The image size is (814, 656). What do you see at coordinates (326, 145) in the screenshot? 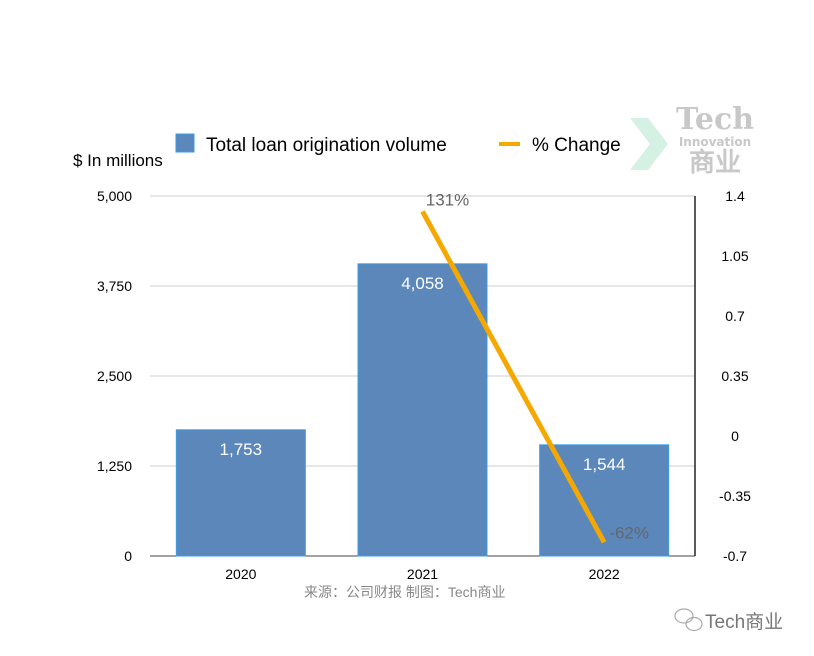
I see `legend-label-bar: Total loan origination volume` at bounding box center [326, 145].